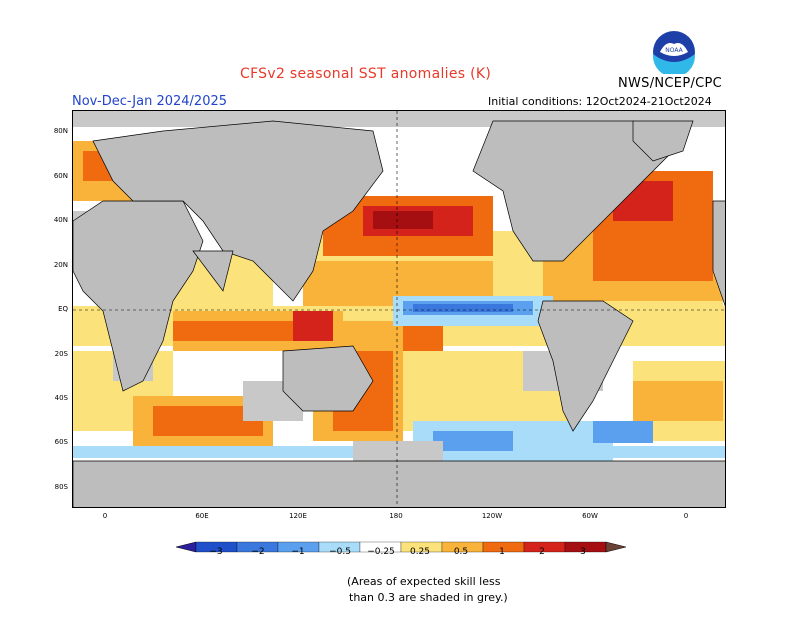  Describe the element at coordinates (61, 487) in the screenshot. I see `lat-label: 80S` at that location.